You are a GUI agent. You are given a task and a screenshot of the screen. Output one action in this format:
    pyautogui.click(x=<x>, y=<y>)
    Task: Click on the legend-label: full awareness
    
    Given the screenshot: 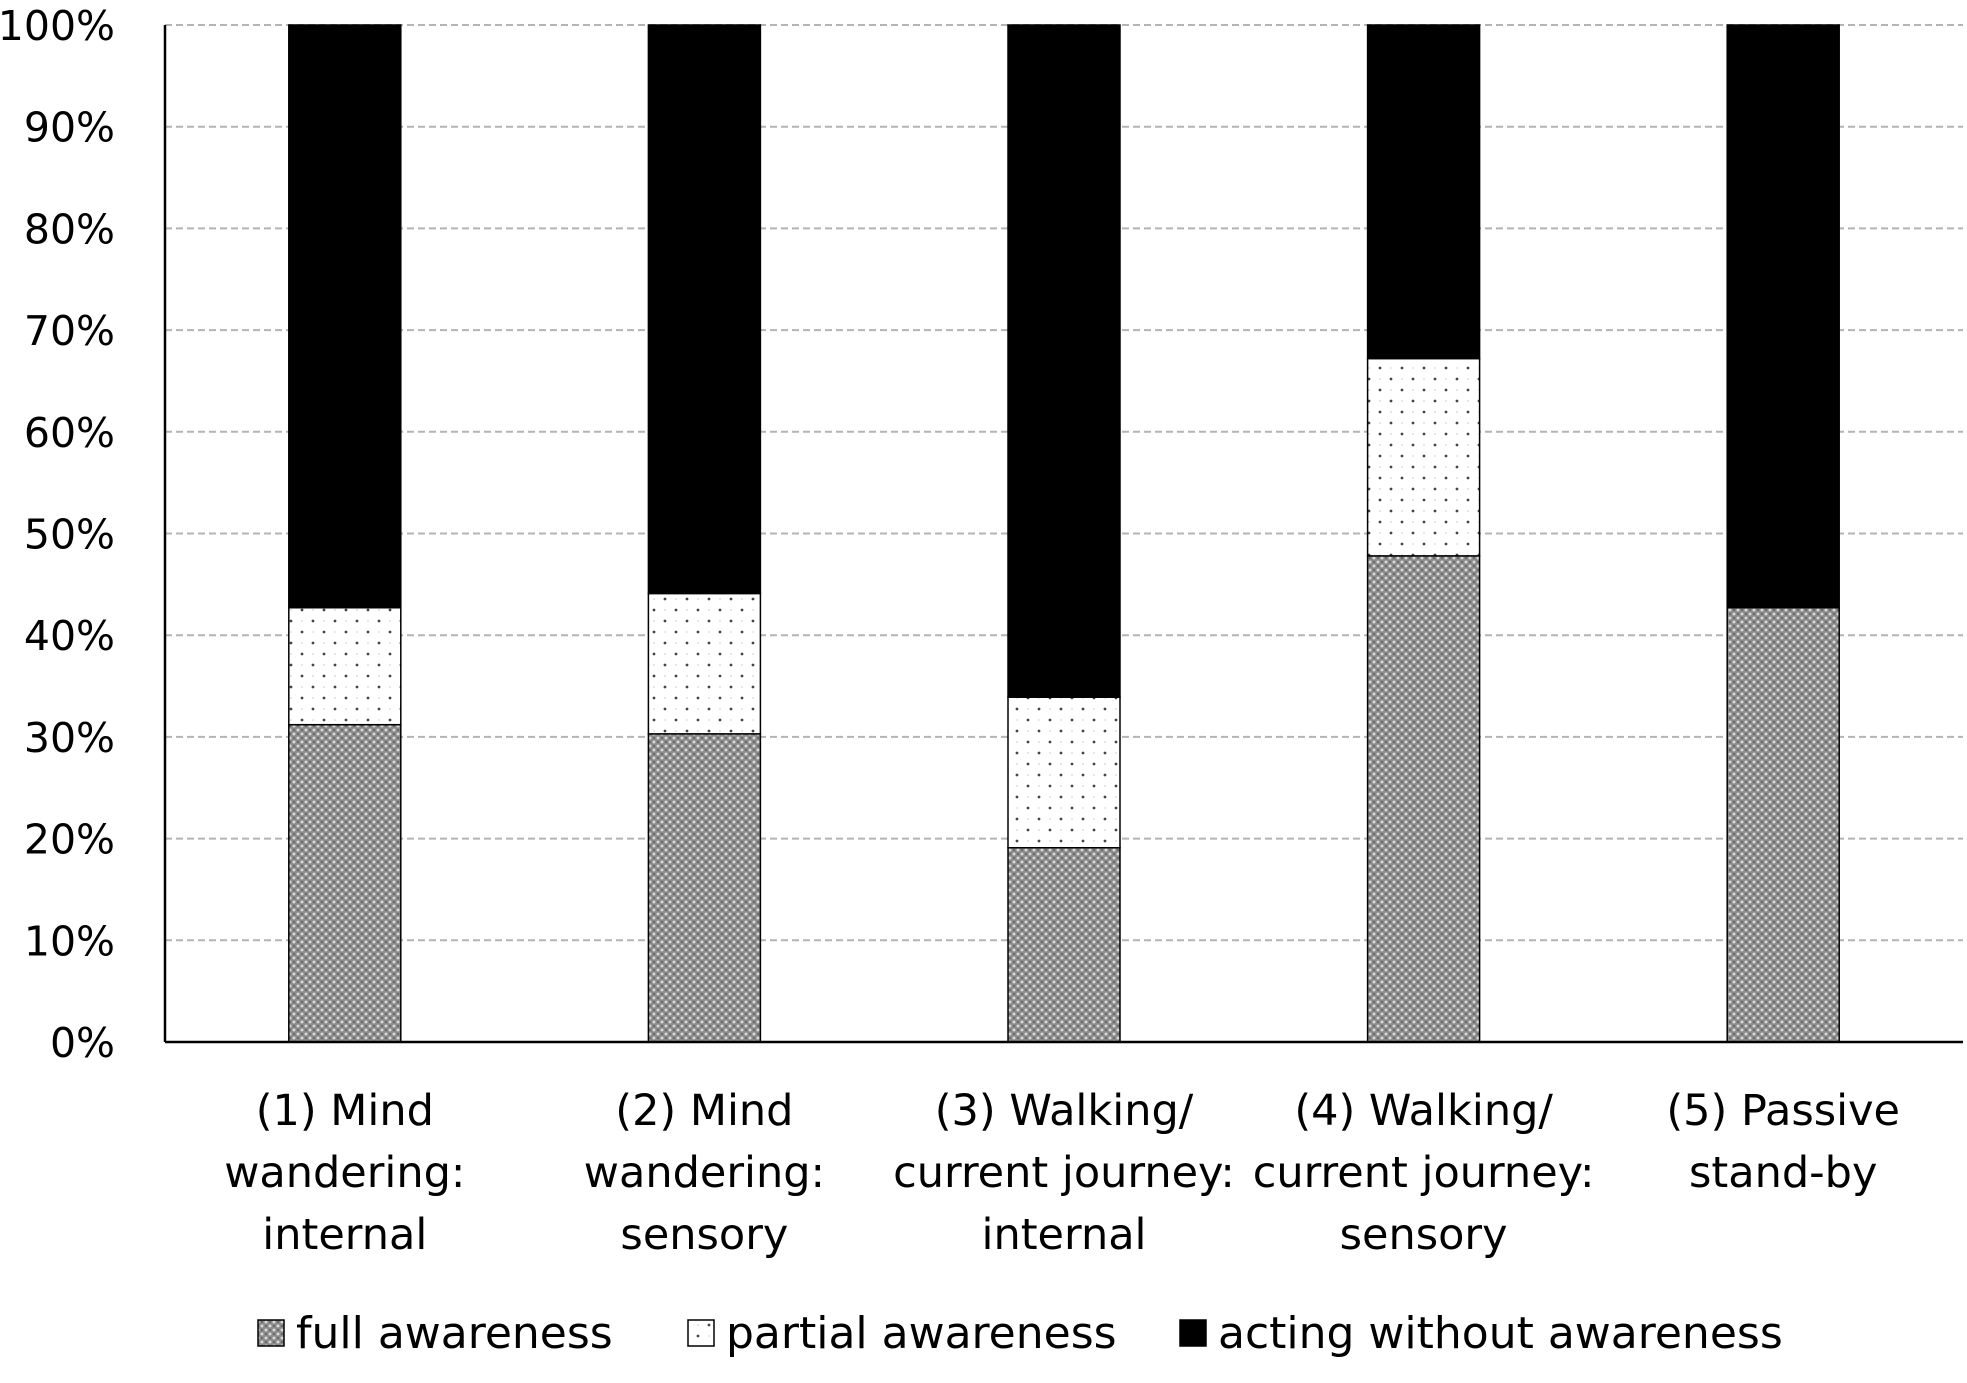 What is the action you would take?
    pyautogui.click(x=454, y=1333)
    